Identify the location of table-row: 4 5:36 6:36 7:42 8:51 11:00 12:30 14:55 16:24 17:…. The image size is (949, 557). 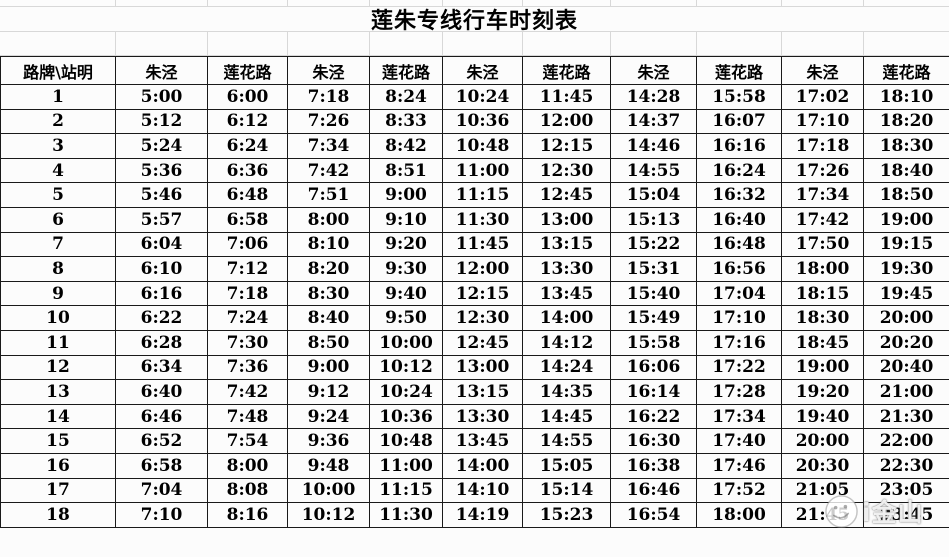
(474, 170).